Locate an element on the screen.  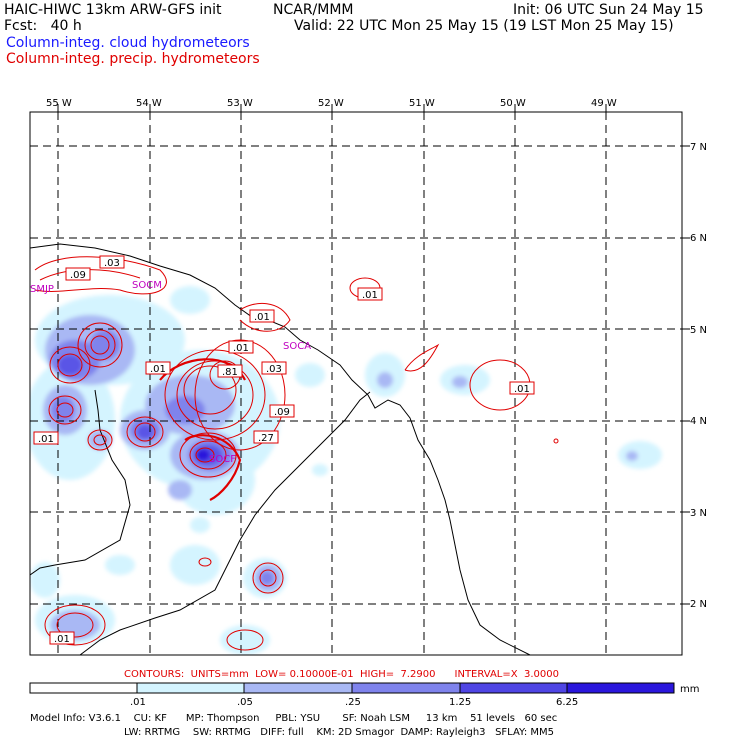
lon-label: 54 W is located at coordinates (149, 103).